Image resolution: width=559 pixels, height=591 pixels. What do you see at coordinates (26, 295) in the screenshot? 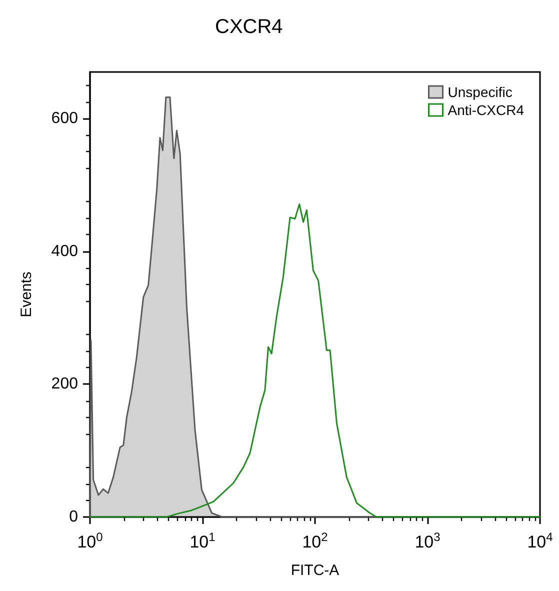
I see `y-axis-title: Events` at bounding box center [26, 295].